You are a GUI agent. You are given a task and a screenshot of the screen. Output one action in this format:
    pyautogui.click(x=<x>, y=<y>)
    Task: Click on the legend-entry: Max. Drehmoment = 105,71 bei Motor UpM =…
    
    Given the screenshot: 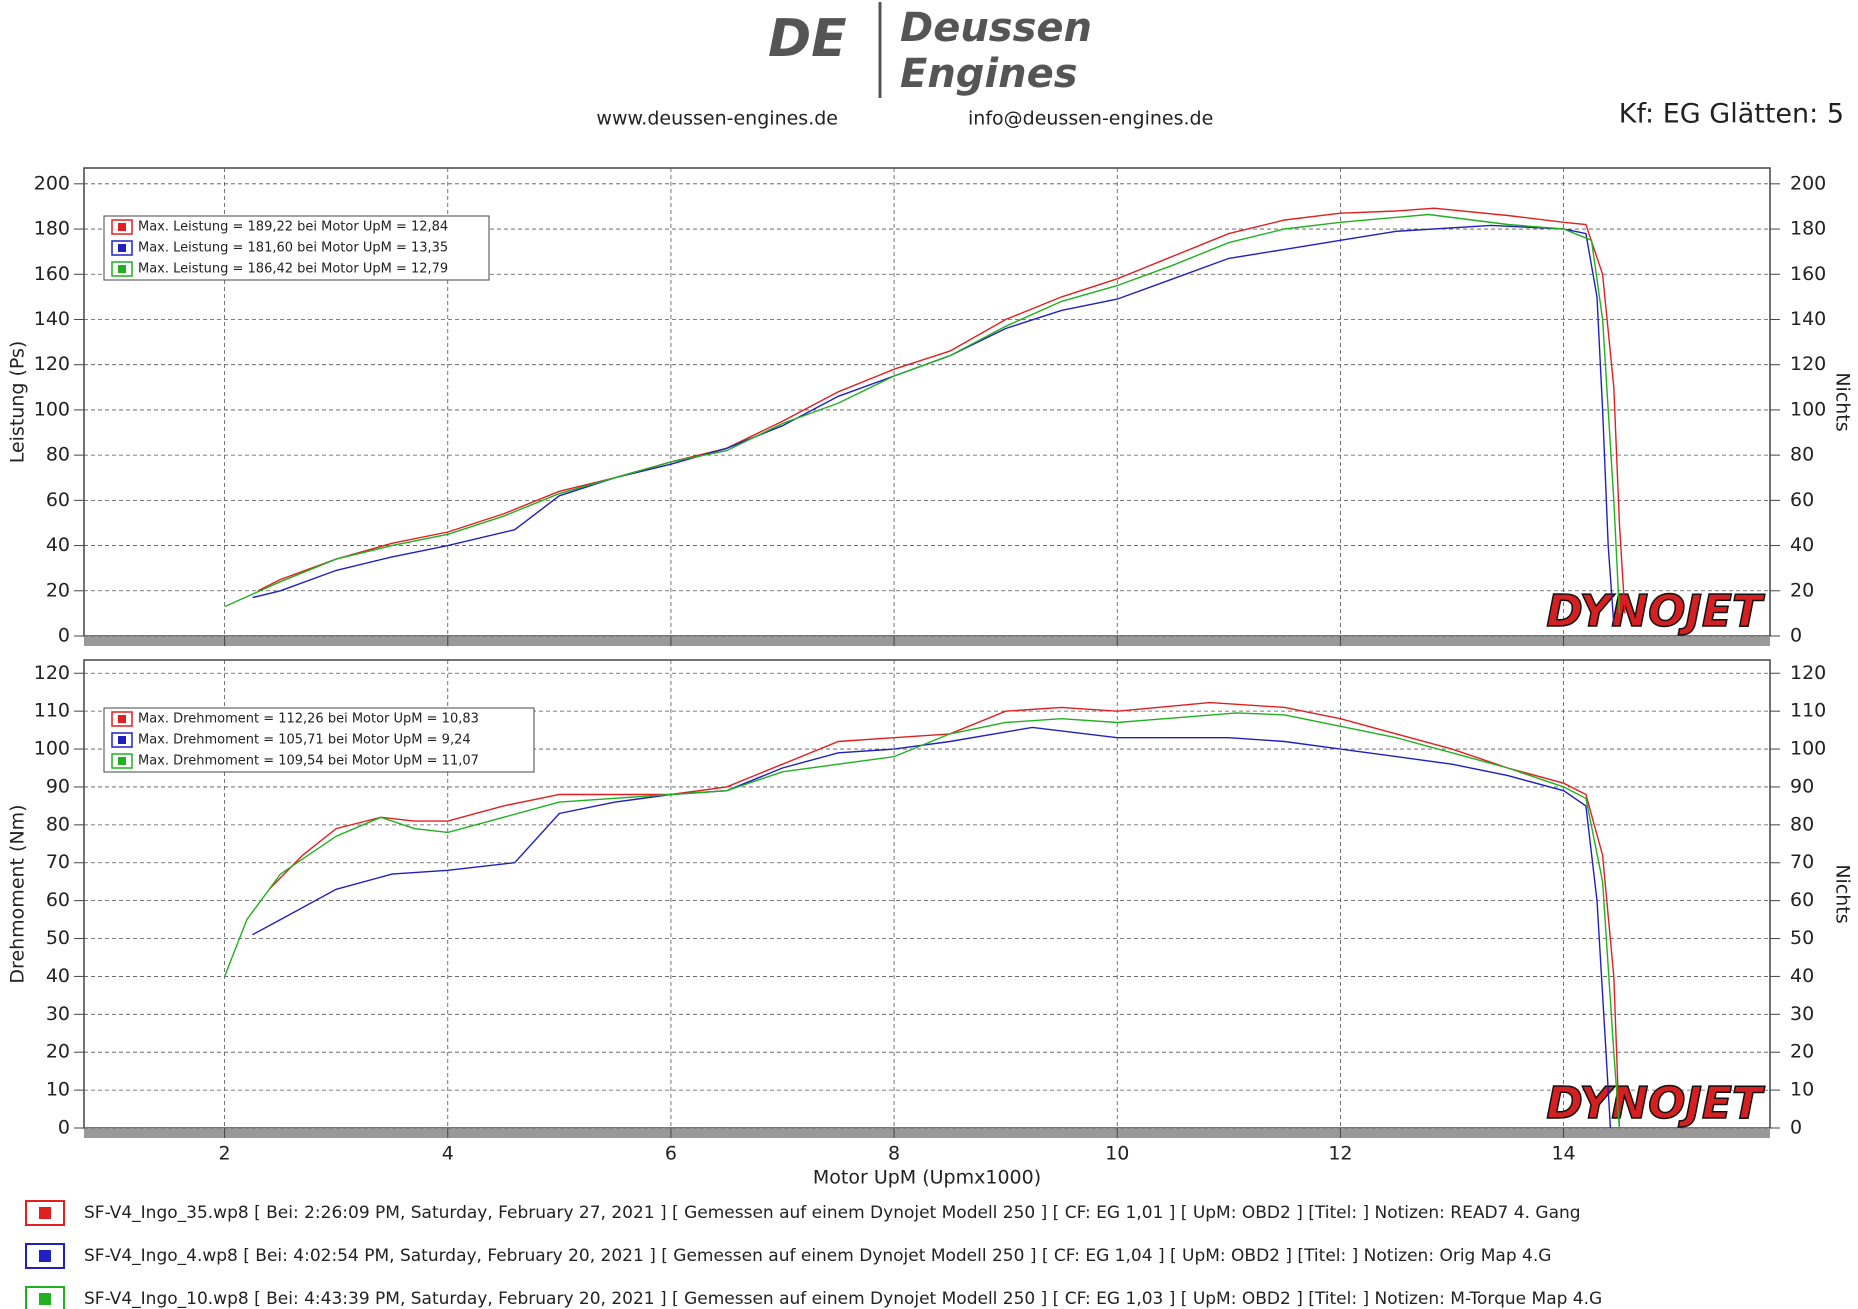 What is the action you would take?
    pyautogui.click(x=304, y=740)
    